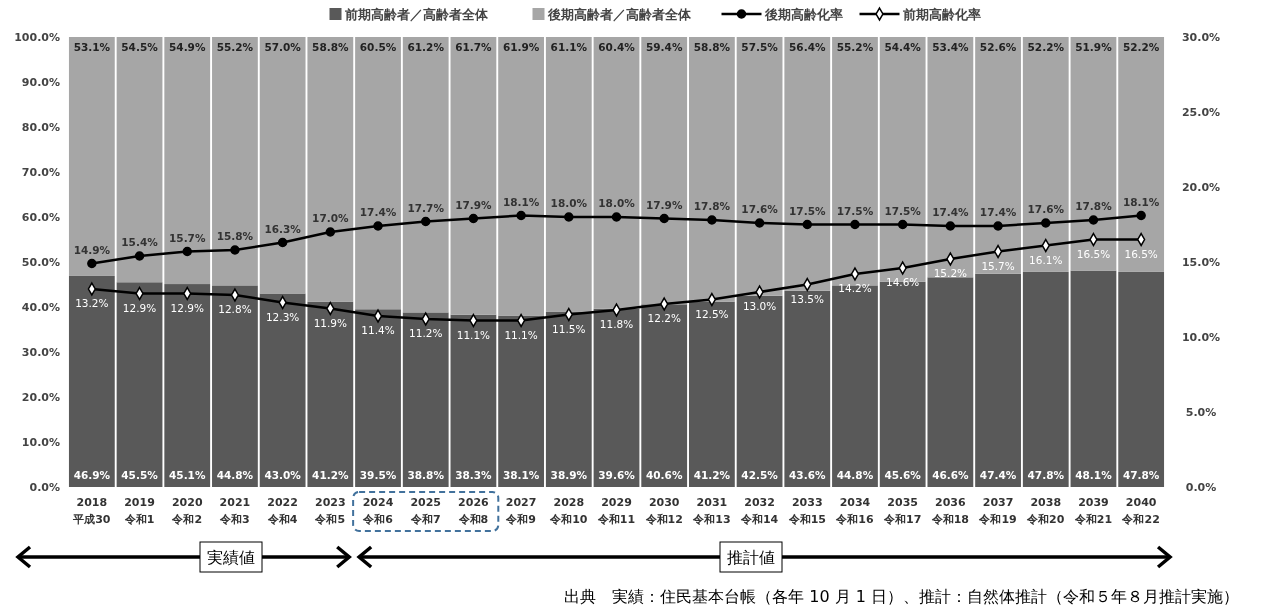 The height and width of the screenshot is (611, 1261). I want to click on data-label: 47.8%, so click(1046, 475).